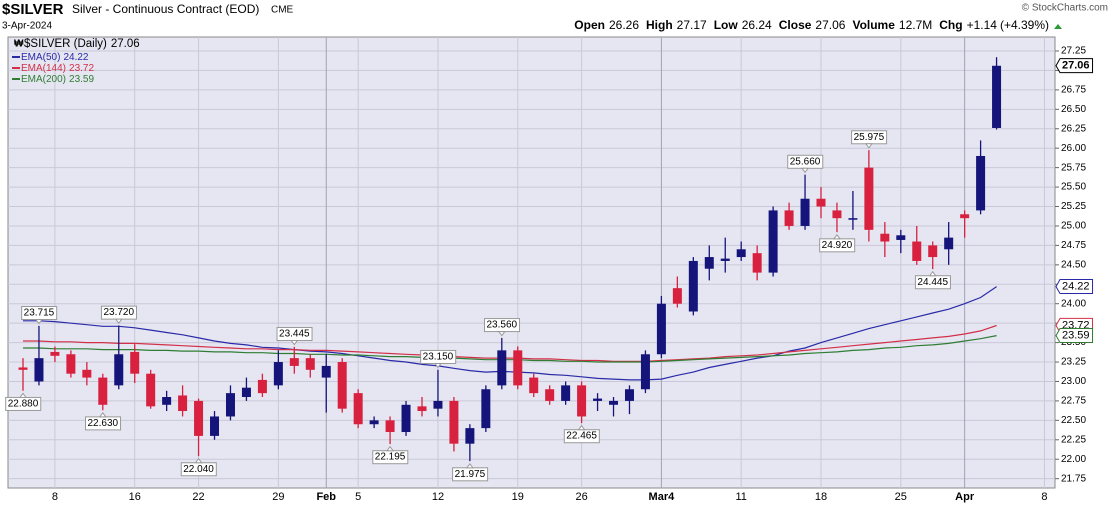 This screenshot has height=506, width=1112. Describe the element at coordinates (589, 25) in the screenshot. I see `quote-label: Open` at that location.